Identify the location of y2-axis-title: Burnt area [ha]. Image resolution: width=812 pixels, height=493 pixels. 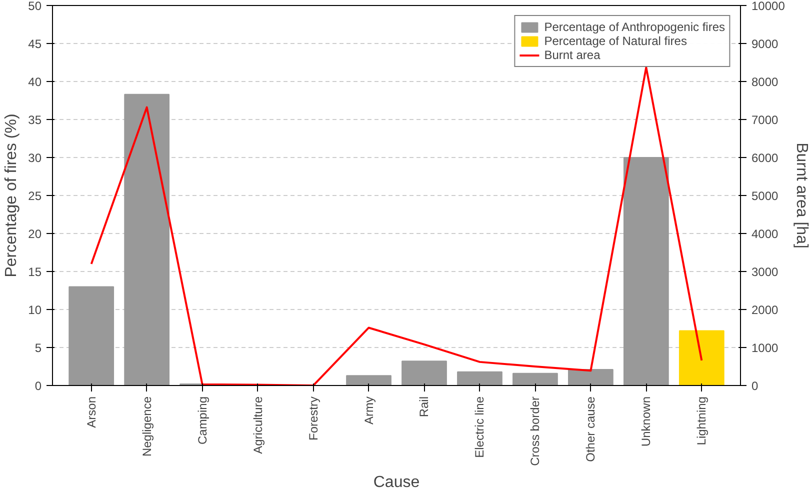
(801, 195).